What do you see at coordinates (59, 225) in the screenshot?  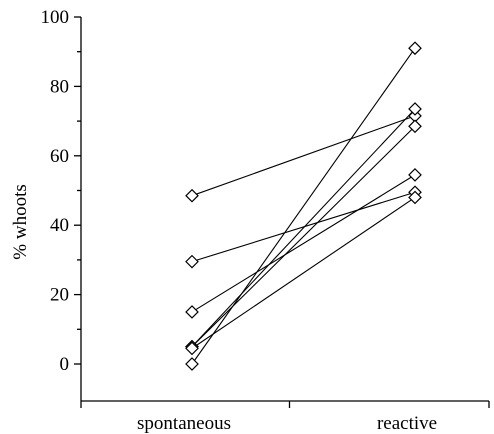 I see `y-tick-label: 40` at bounding box center [59, 225].